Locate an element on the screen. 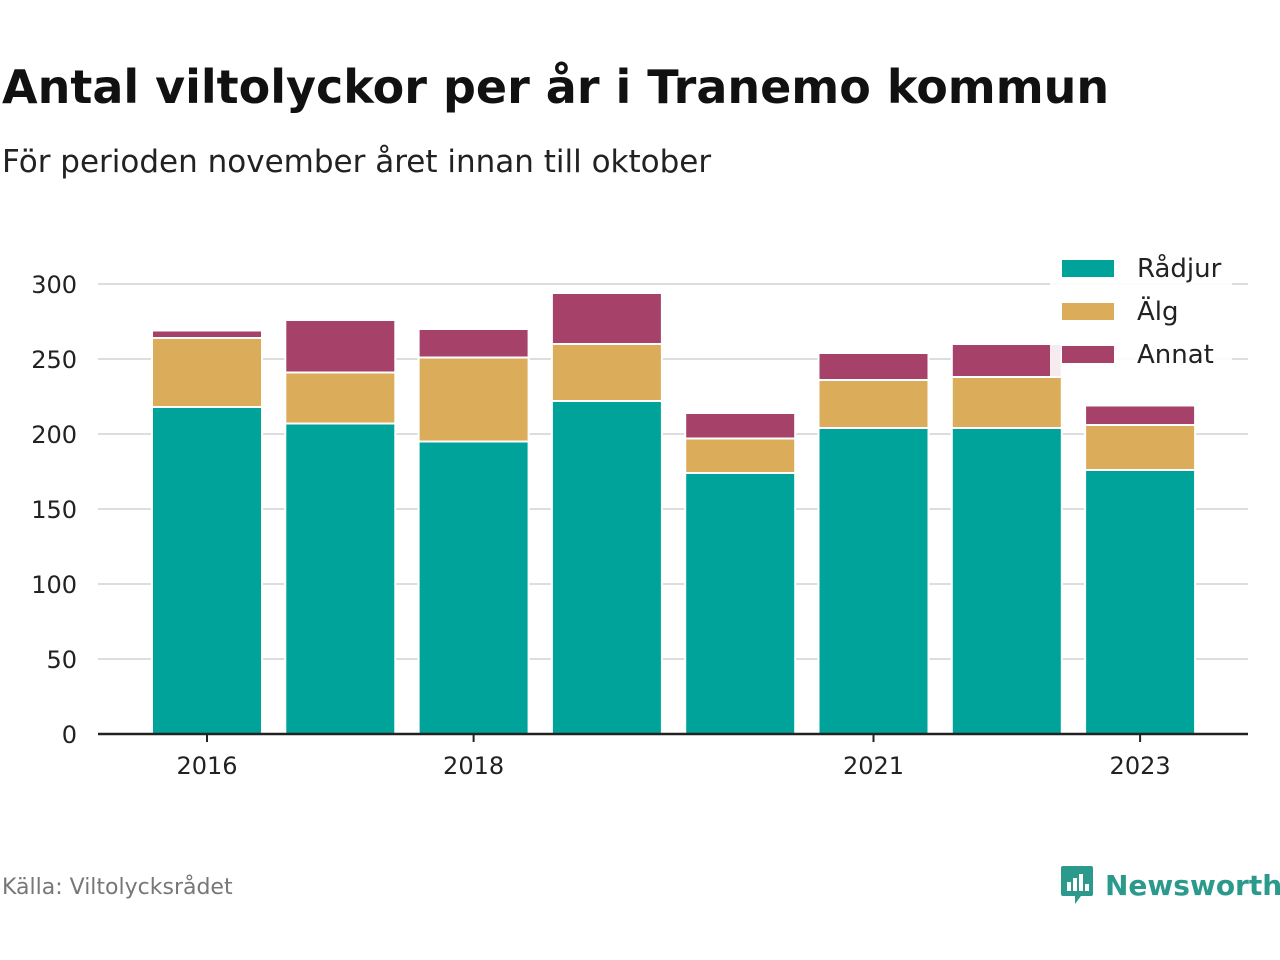  brand-logo: Newsworthy is located at coordinates (1169, 885).